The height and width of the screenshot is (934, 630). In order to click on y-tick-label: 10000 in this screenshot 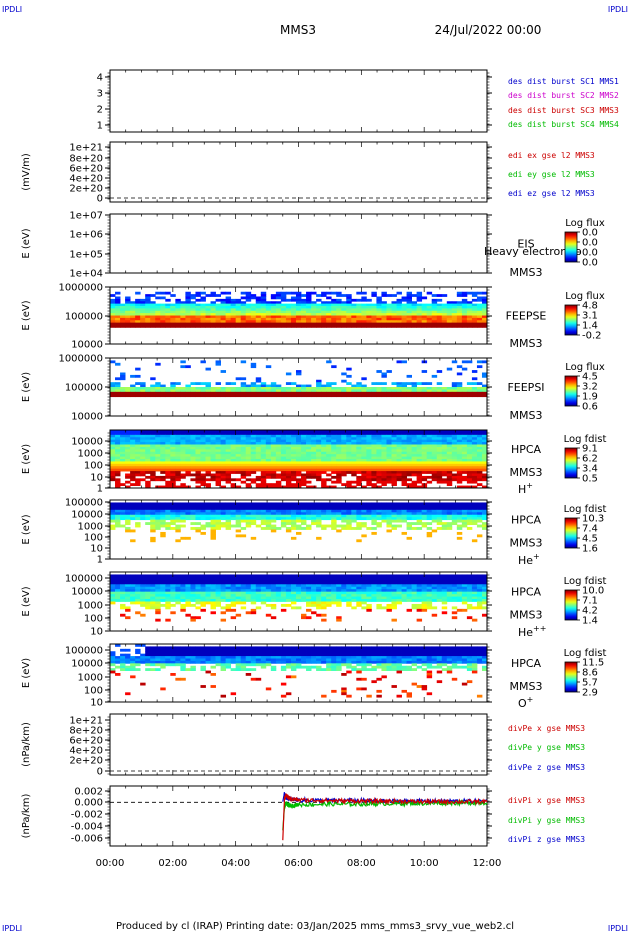, I will do `click(87, 417)`.